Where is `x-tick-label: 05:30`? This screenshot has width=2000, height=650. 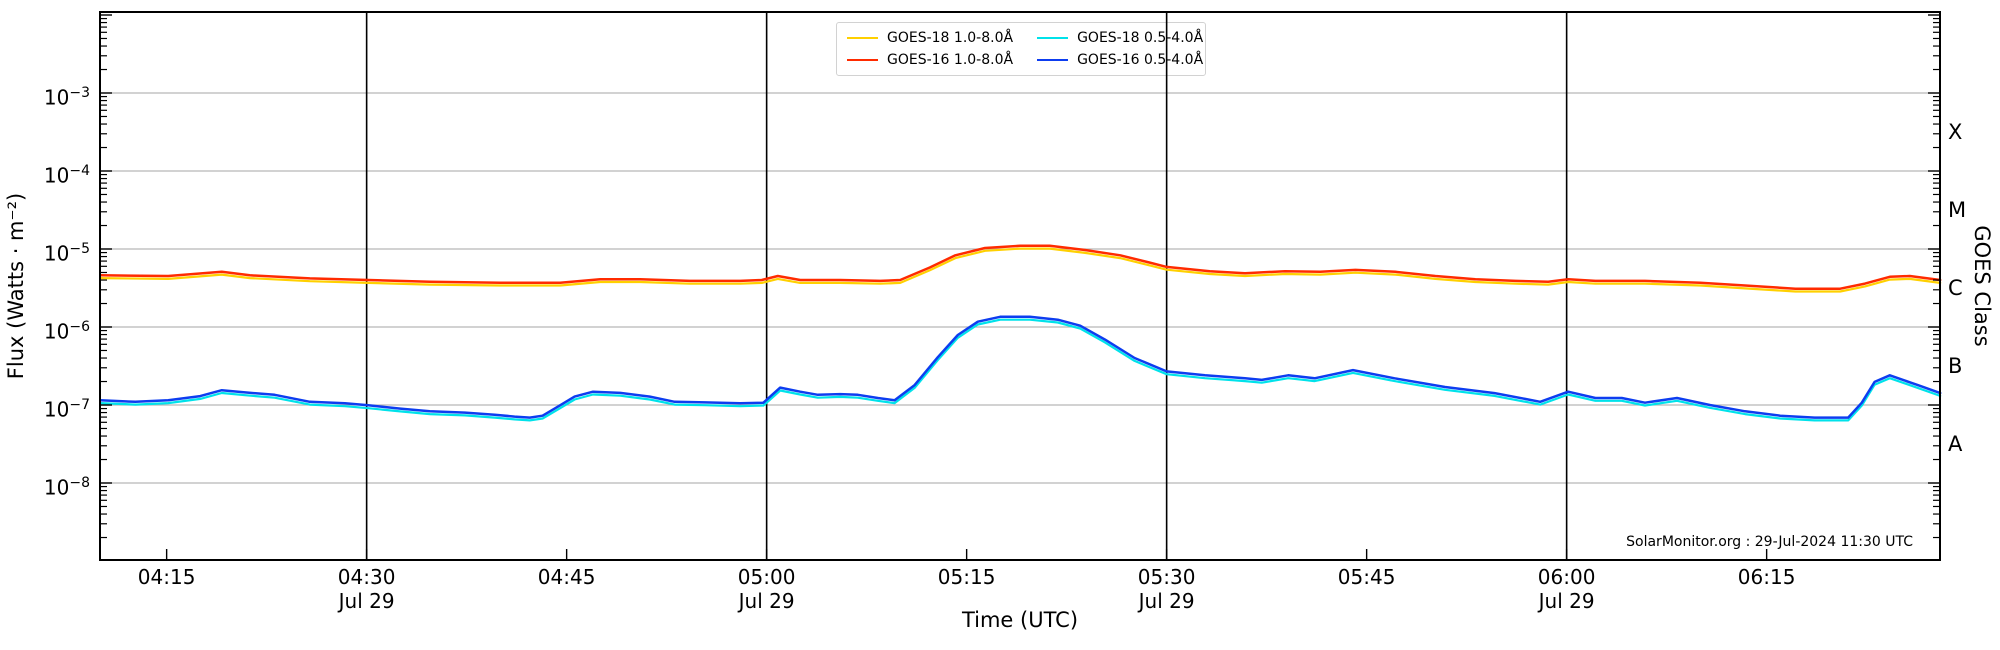
x-tick-label: 05:30 is located at coordinates (1166, 577).